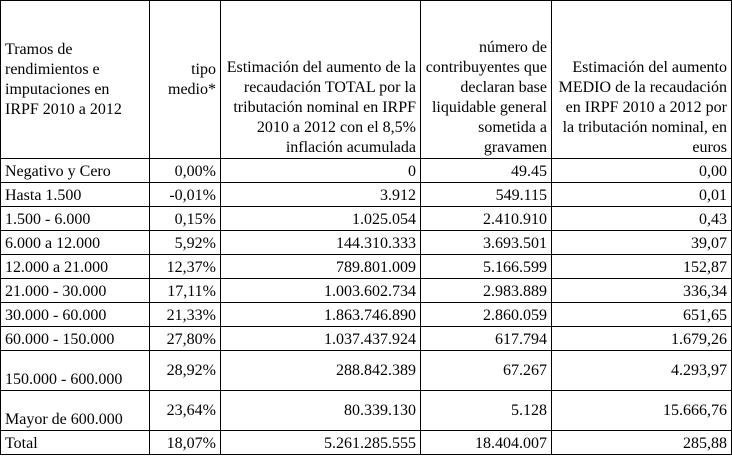 This screenshot has height=465, width=732. I want to click on cell-tipo: 21,33%, so click(185, 314).